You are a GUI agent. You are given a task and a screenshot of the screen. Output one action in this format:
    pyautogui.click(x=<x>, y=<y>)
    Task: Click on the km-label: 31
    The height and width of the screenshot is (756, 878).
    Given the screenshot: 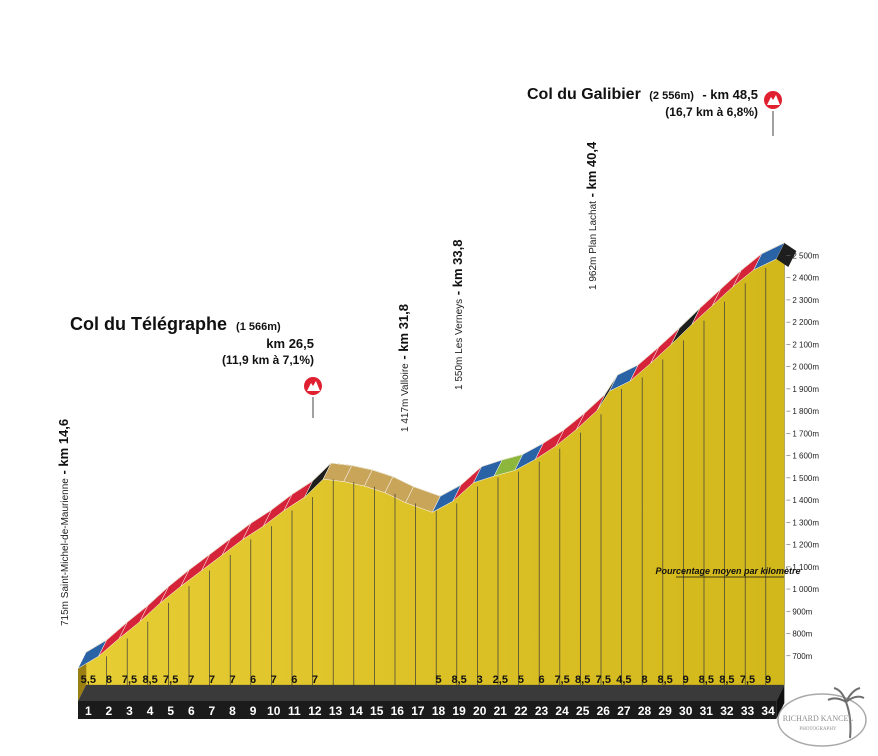 What is the action you would take?
    pyautogui.click(x=707, y=711)
    